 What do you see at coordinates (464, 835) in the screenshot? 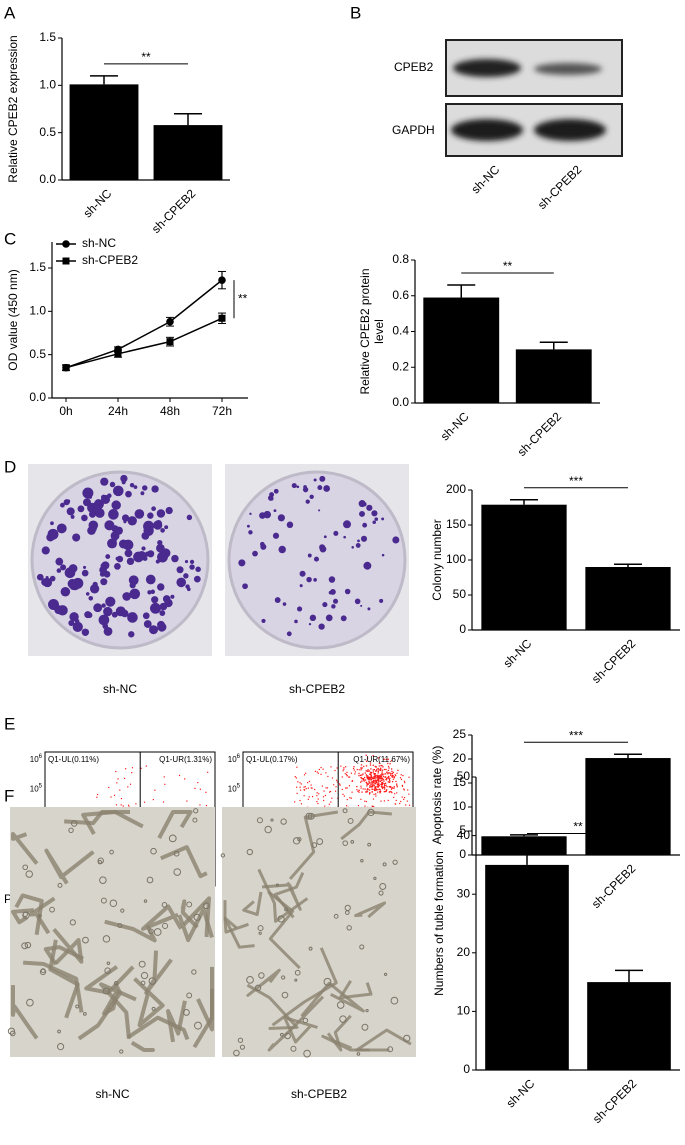
I see `y-tick-label: 40` at bounding box center [464, 835].